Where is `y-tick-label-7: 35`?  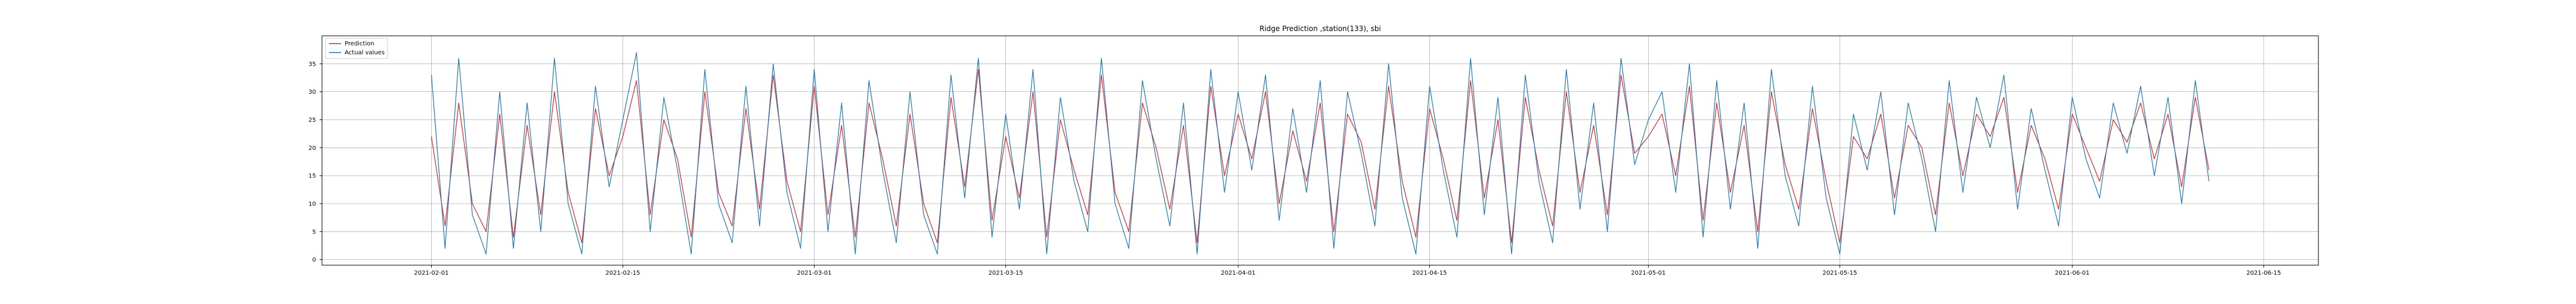 y-tick-label-7: 35 is located at coordinates (312, 64).